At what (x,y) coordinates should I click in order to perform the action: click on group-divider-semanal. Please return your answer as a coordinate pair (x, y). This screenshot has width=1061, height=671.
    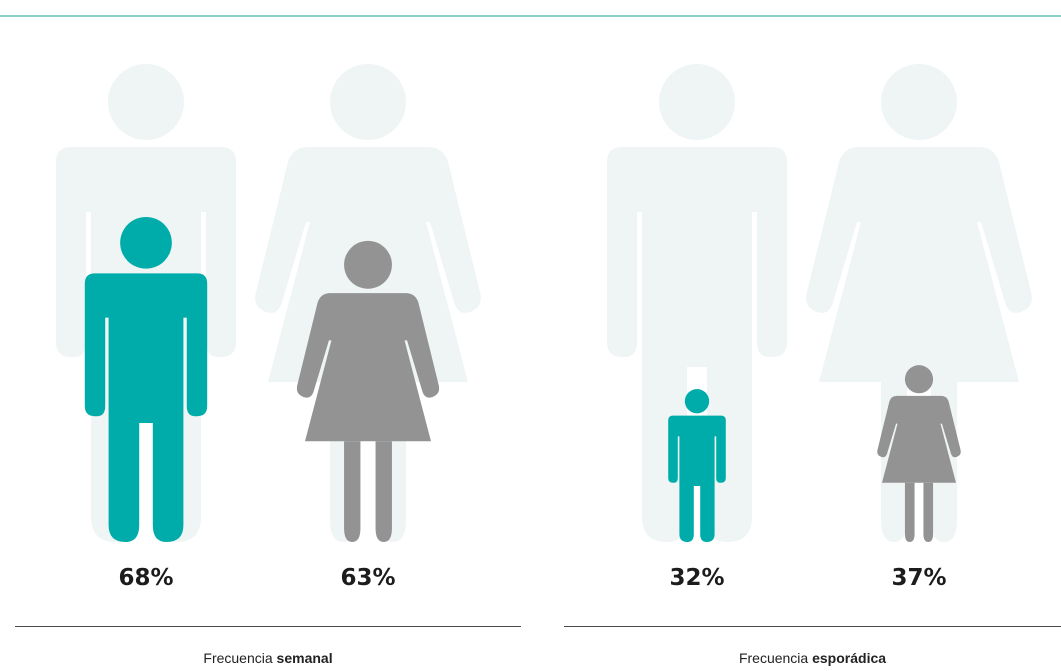
    Looking at the image, I should click on (268, 626).